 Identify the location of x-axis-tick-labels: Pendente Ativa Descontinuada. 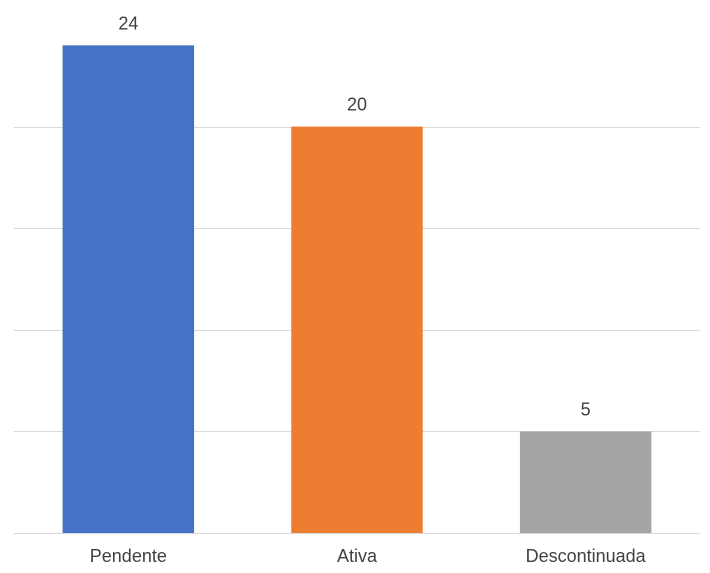
(368, 556).